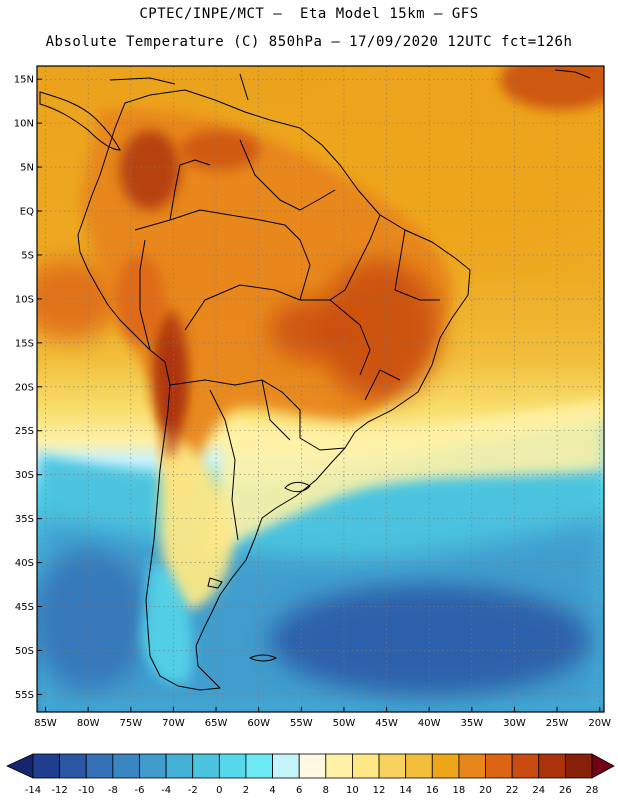  What do you see at coordinates (24, 431) in the screenshot?
I see `lat-label: 25S` at bounding box center [24, 431].